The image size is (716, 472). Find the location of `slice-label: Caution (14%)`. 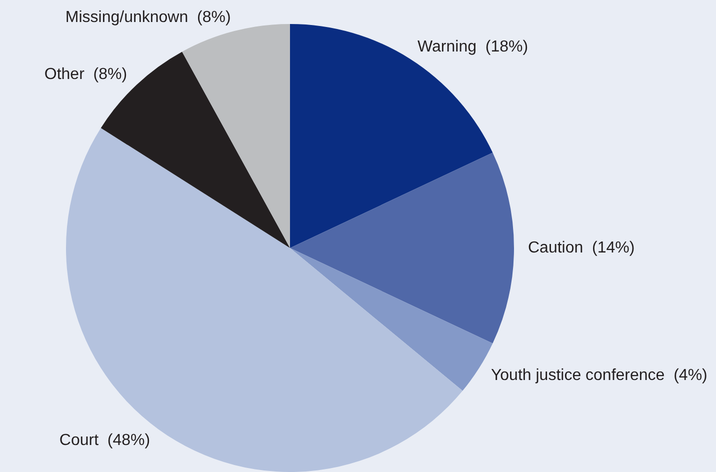

slice-label: Caution (14%) is located at coordinates (581, 247).